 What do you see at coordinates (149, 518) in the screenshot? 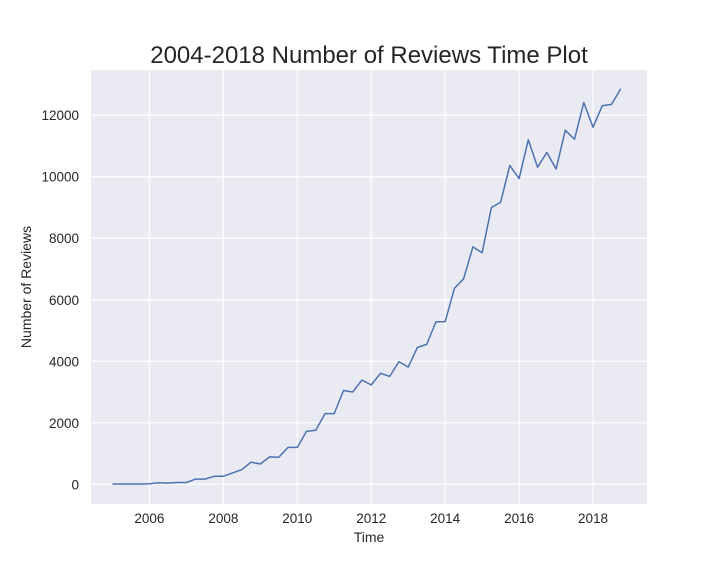
I see `x-tick-label: 2006` at bounding box center [149, 518].